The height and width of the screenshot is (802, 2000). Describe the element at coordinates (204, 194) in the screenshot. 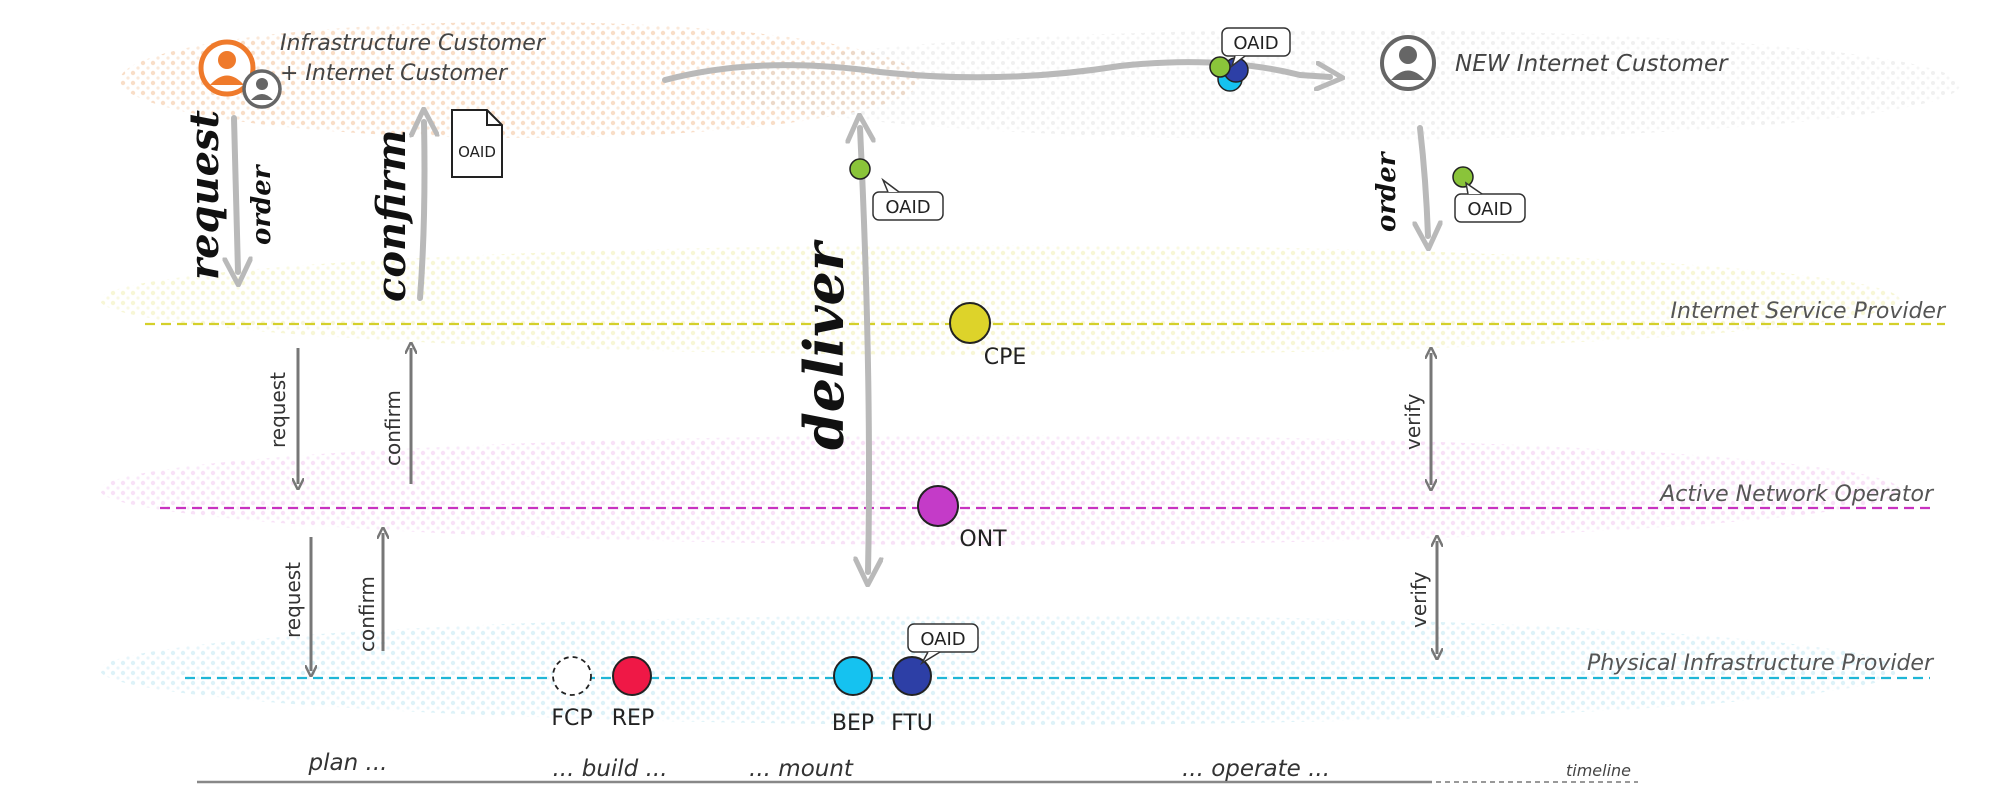

I see `request-big-label: request` at that location.